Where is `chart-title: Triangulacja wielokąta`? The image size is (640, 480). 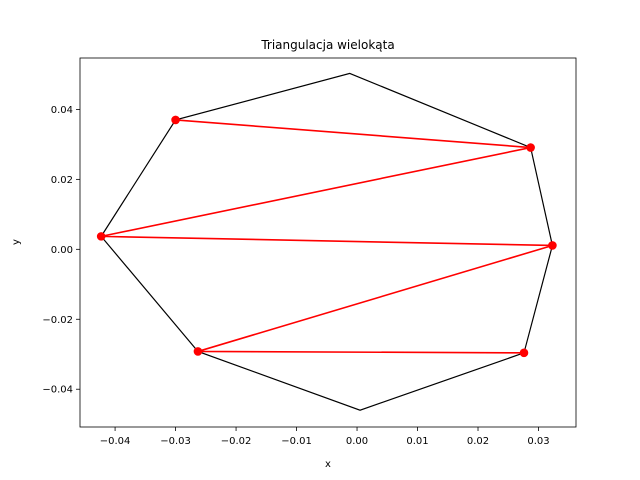
chart-title: Triangulacja wielokąta is located at coordinates (327, 45).